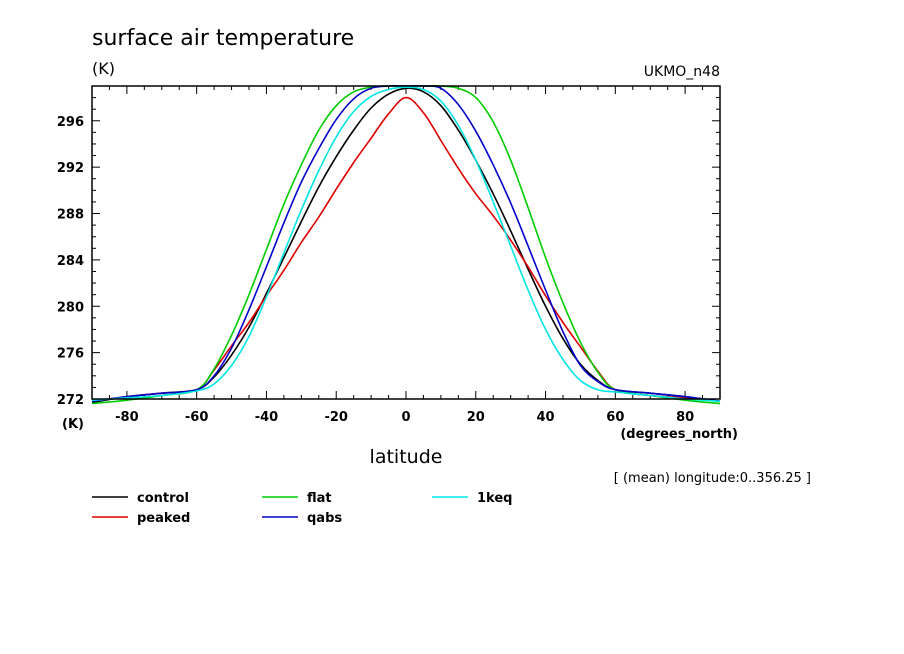 The height and width of the screenshot is (654, 904). What do you see at coordinates (70, 354) in the screenshot?
I see `y-tick-label: 276` at bounding box center [70, 354].